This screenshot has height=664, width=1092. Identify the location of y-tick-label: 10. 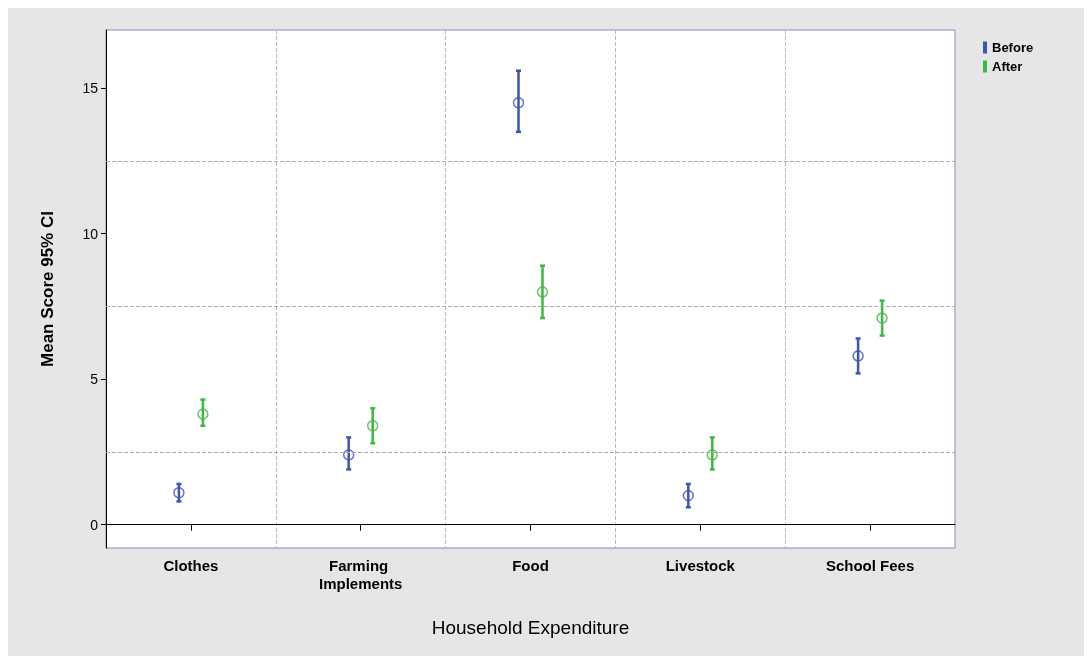
(90, 233).